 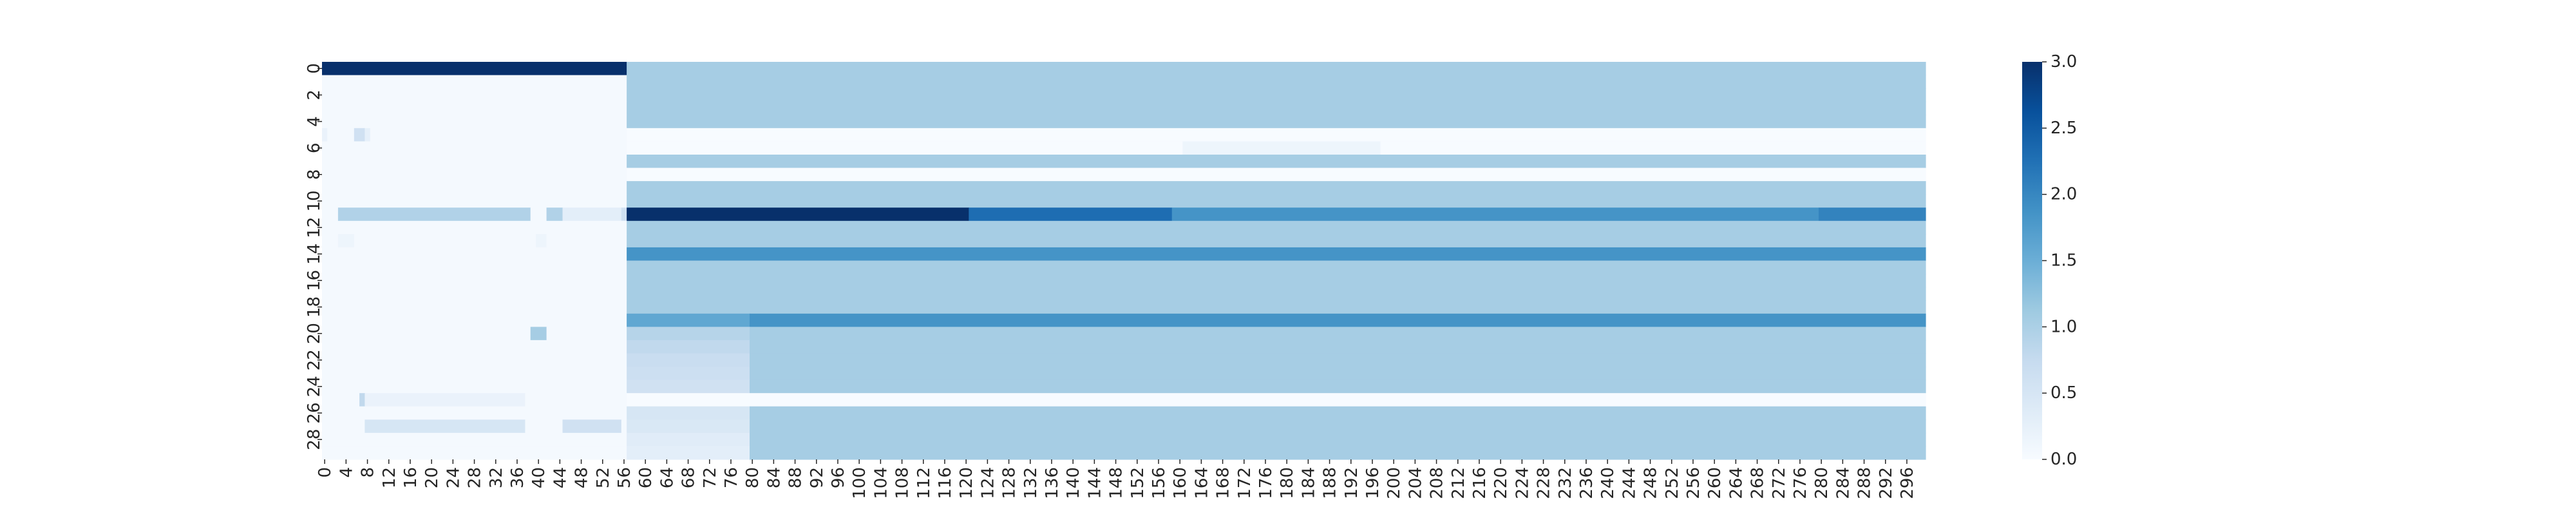 I want to click on x-tick-label: 20, so click(x=432, y=477).